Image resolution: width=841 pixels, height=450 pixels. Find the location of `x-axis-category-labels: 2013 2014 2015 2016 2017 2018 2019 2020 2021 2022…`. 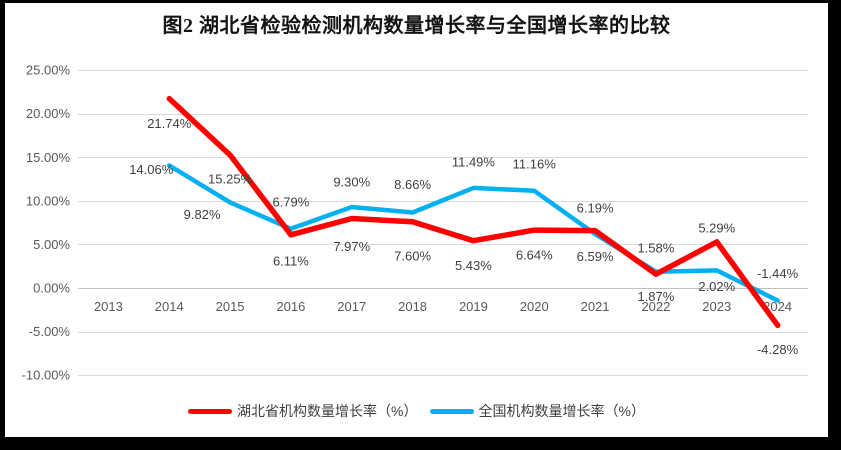

x-axis-category-labels: 2013 2014 2015 2016 2017 2018 2019 2020 2021 2022… is located at coordinates (443, 306).